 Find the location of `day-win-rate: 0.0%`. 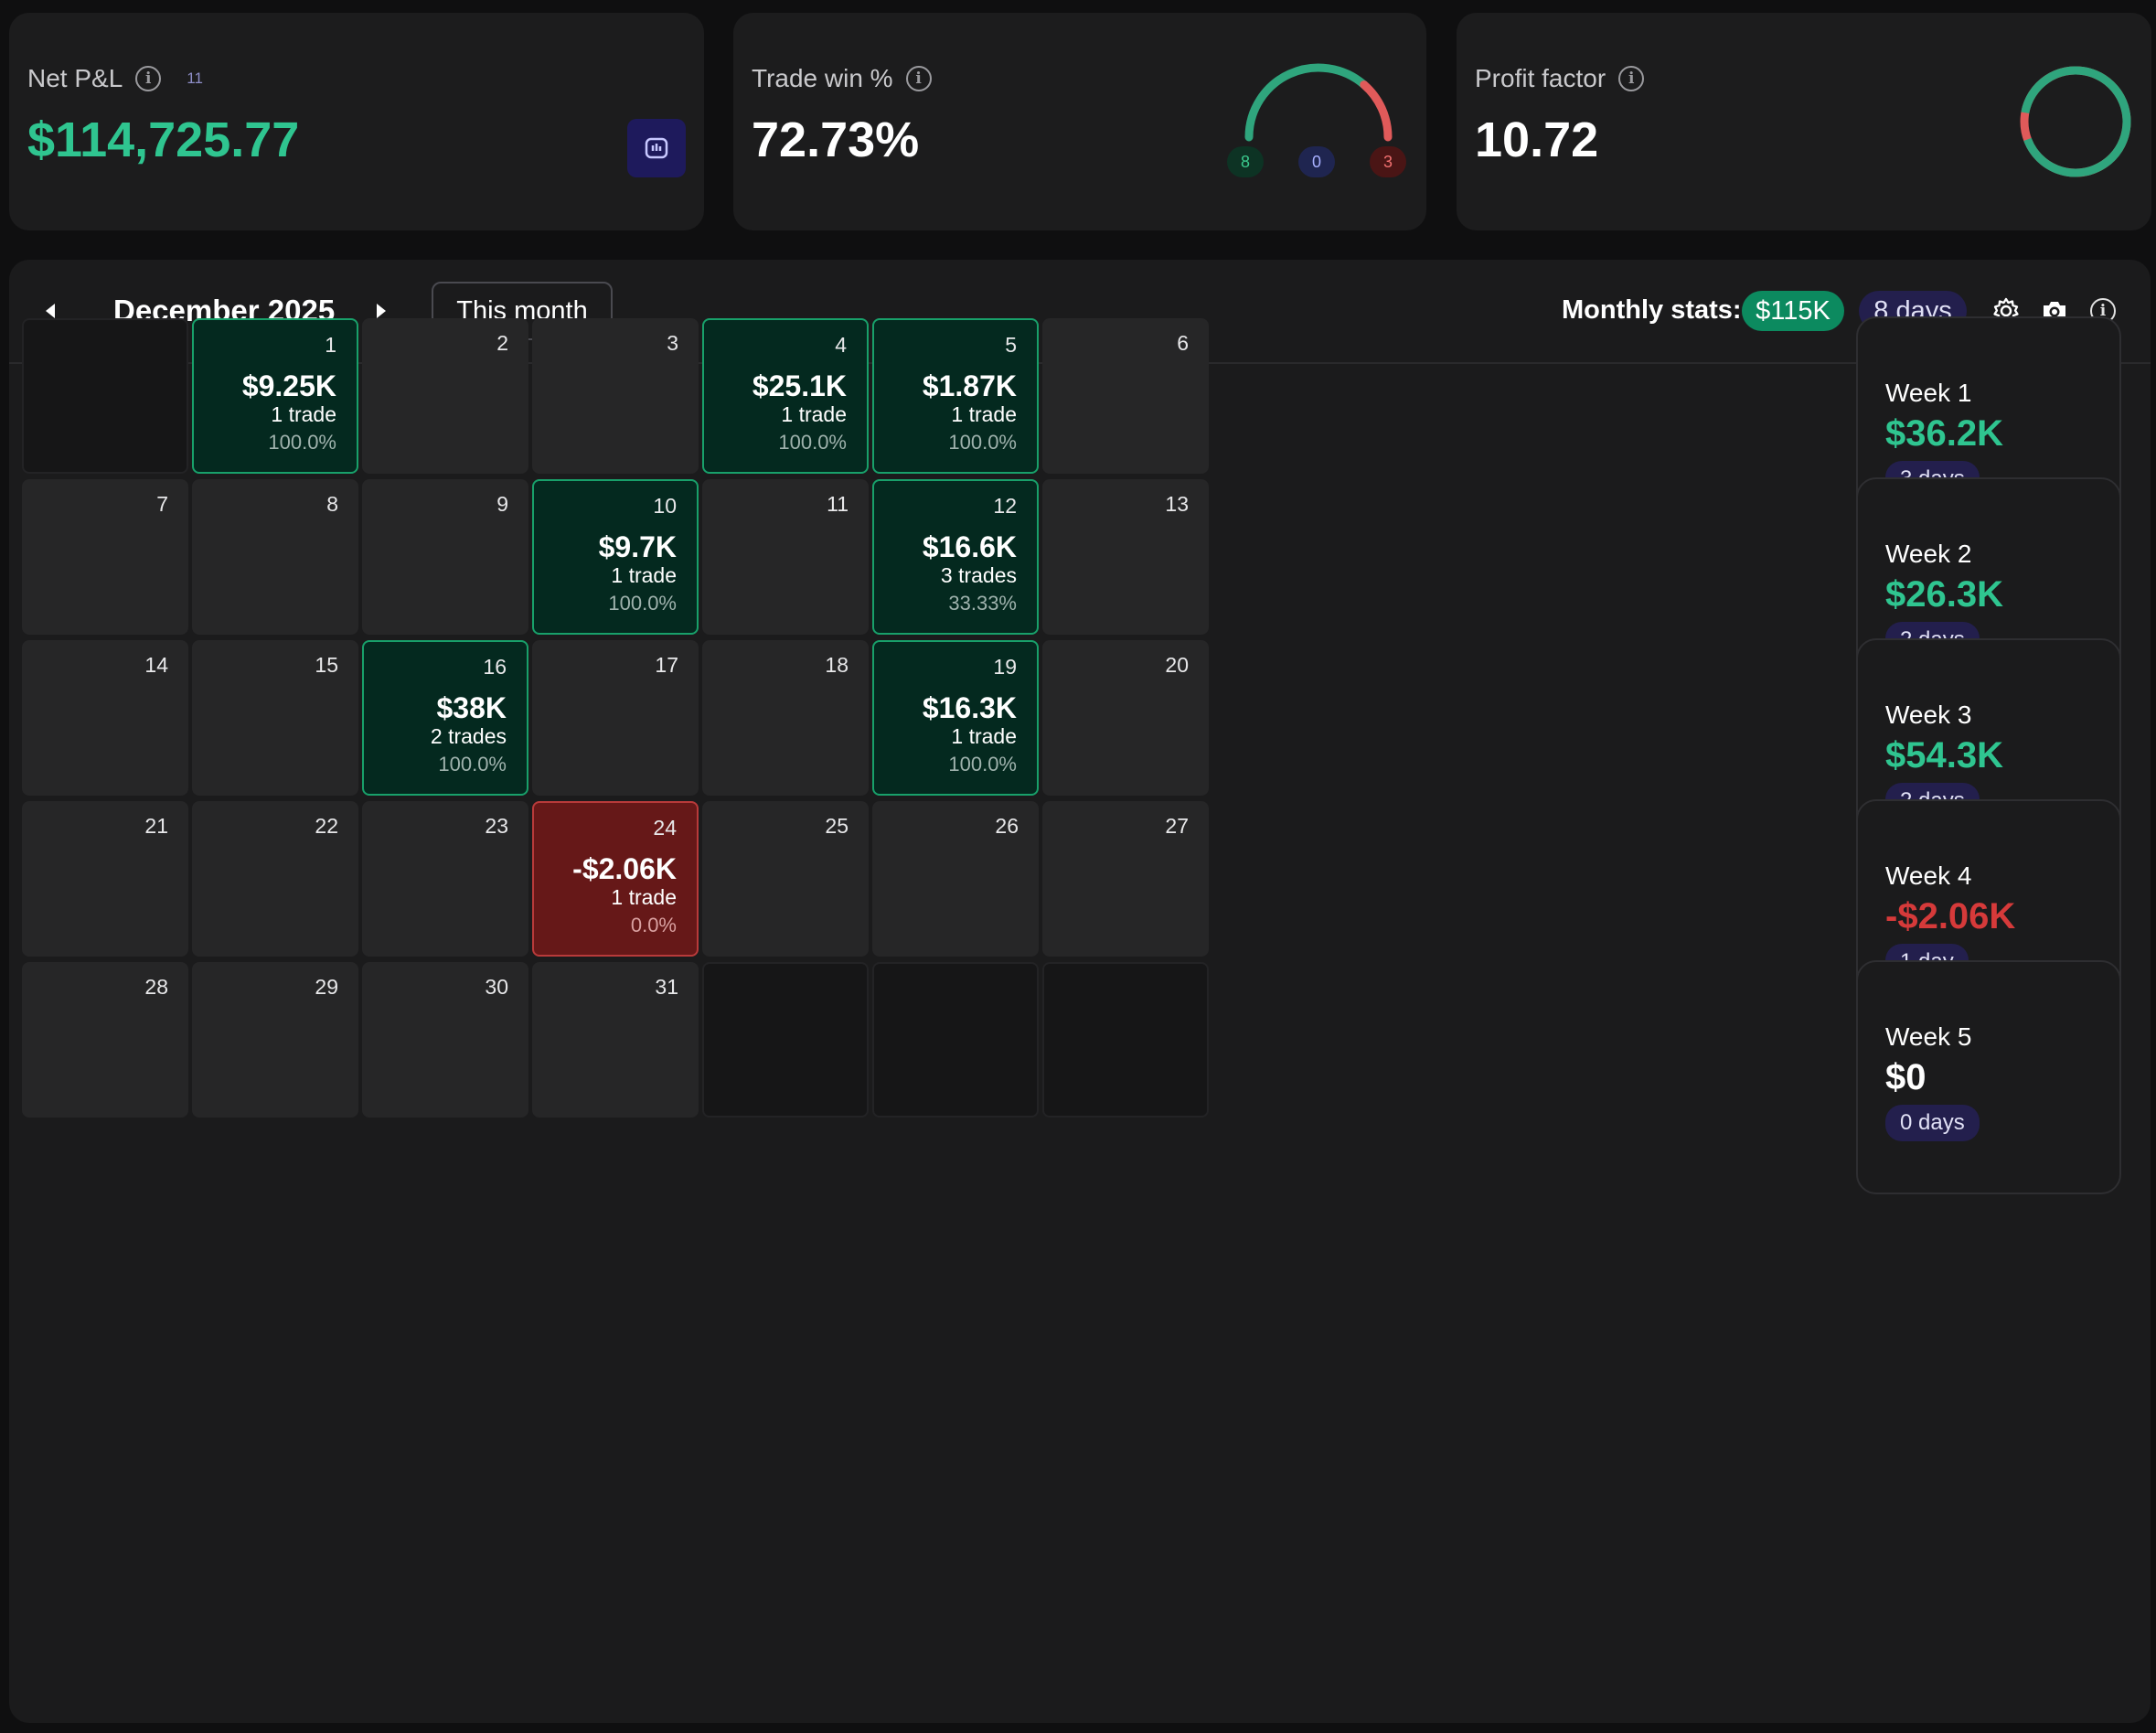

day-win-rate: 0.0% is located at coordinates (653, 925).